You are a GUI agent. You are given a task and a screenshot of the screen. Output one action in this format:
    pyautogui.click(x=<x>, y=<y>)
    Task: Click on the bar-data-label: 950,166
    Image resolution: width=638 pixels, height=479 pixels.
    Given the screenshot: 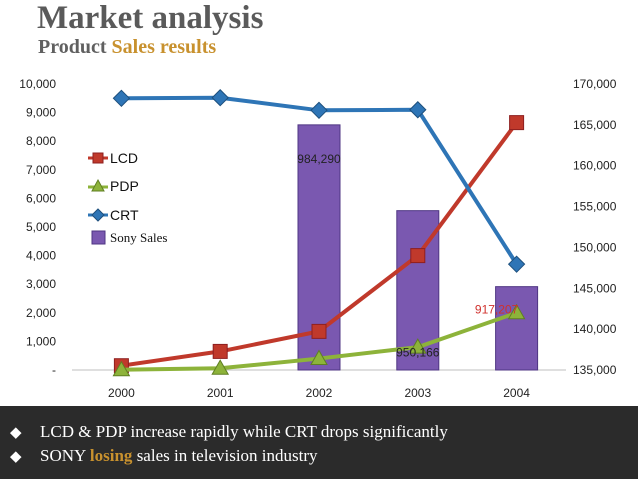 What is the action you would take?
    pyautogui.click(x=418, y=353)
    